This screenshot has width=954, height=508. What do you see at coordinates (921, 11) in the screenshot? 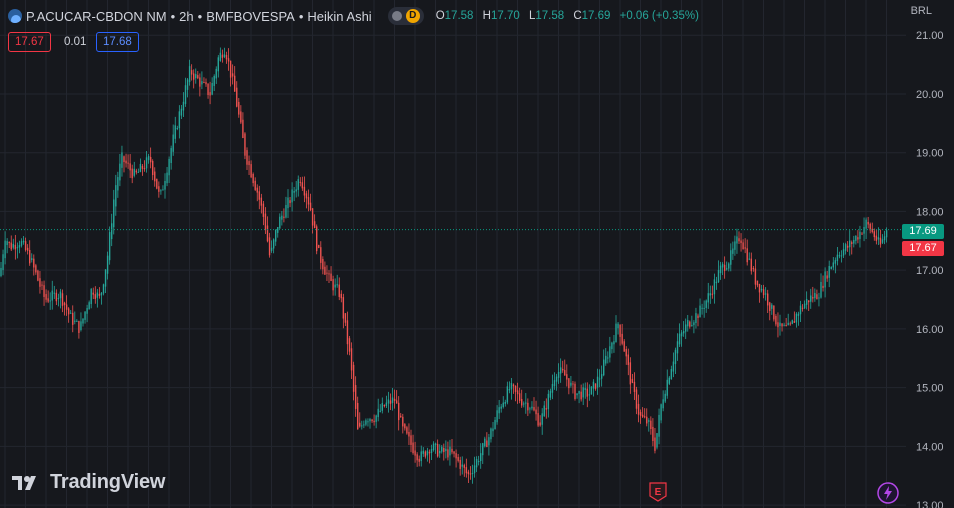
I see `currency-label: BRL` at bounding box center [921, 11].